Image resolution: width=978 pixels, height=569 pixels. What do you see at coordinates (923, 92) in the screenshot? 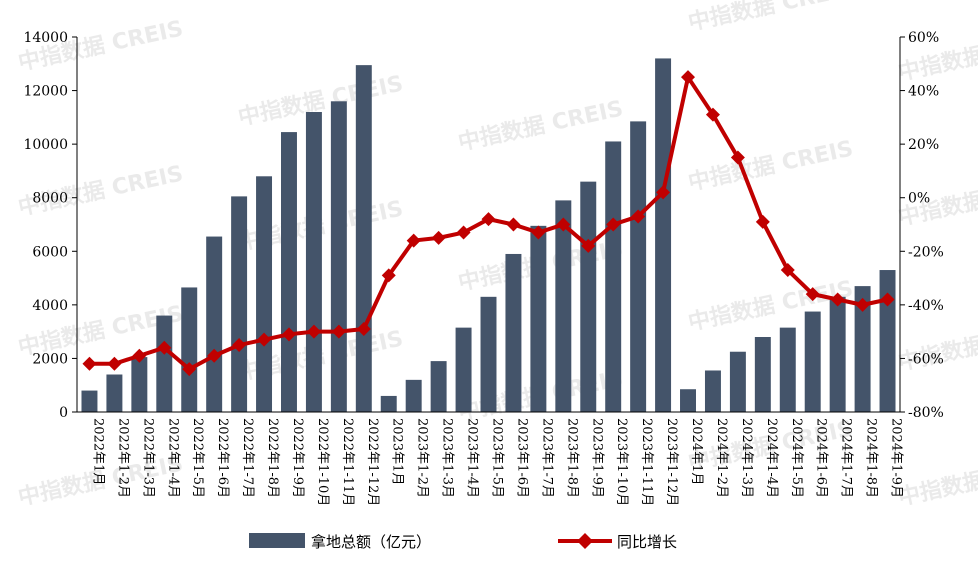
I see `y-right-tick-label: 40%` at bounding box center [923, 92].